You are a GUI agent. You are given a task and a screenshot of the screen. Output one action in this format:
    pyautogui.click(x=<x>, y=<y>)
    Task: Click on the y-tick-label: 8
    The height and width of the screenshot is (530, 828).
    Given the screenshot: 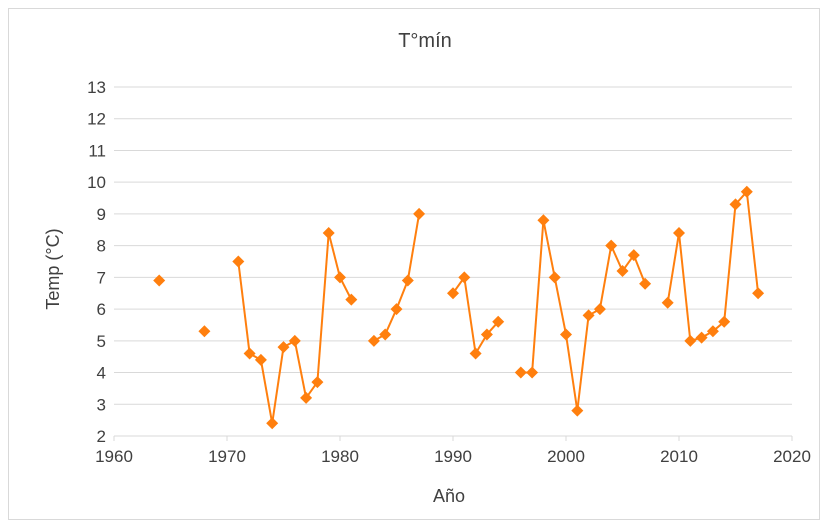 What is the action you would take?
    pyautogui.click(x=101, y=246)
    